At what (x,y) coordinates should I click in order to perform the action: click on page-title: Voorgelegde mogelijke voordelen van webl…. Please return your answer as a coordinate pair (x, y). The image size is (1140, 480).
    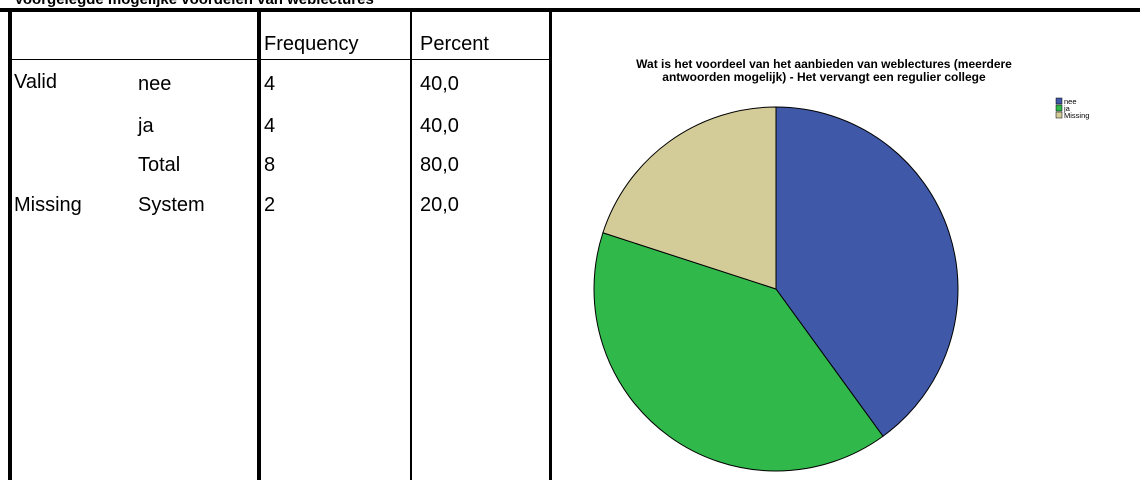
    Looking at the image, I should click on (194, 4).